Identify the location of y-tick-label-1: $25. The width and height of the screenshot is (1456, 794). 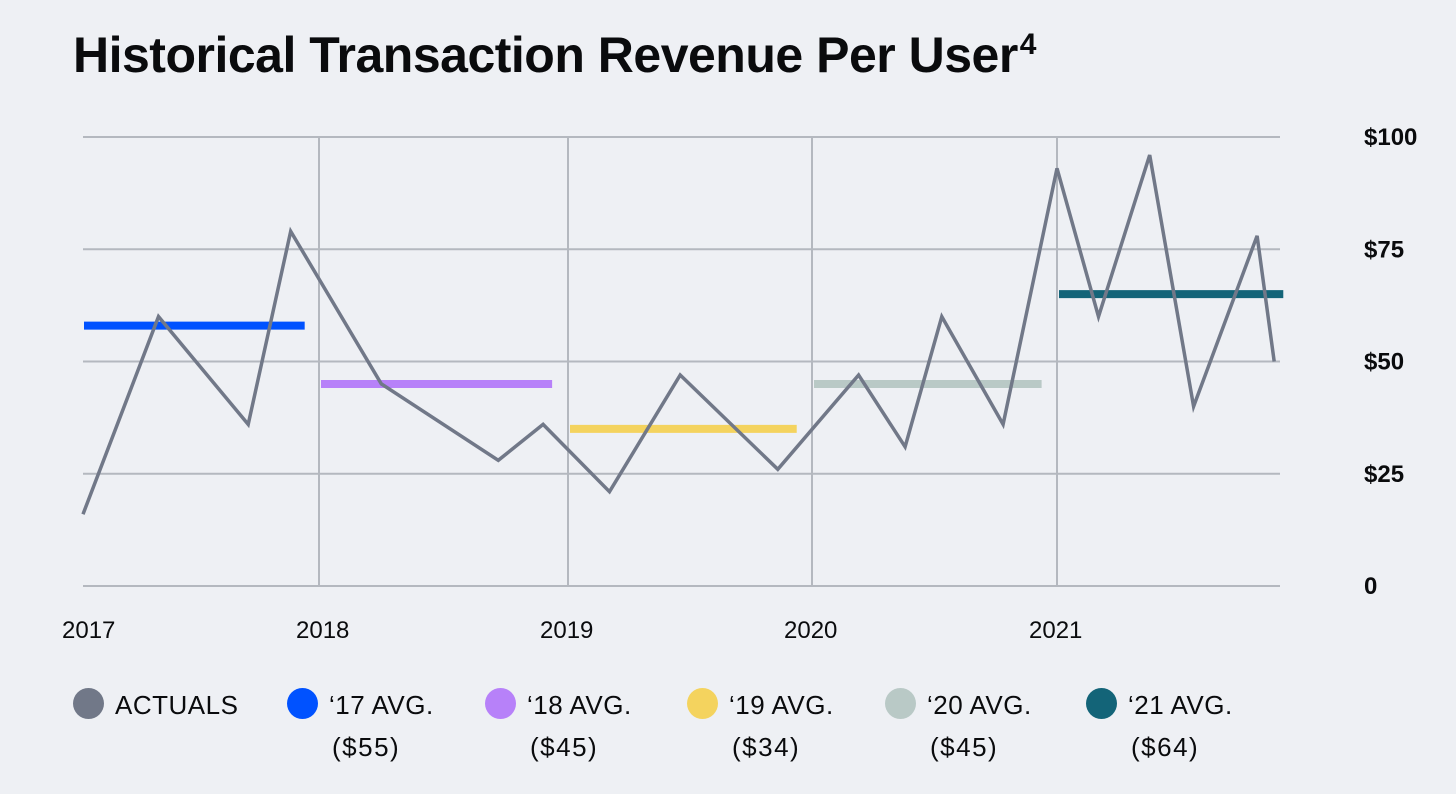
(1384, 474).